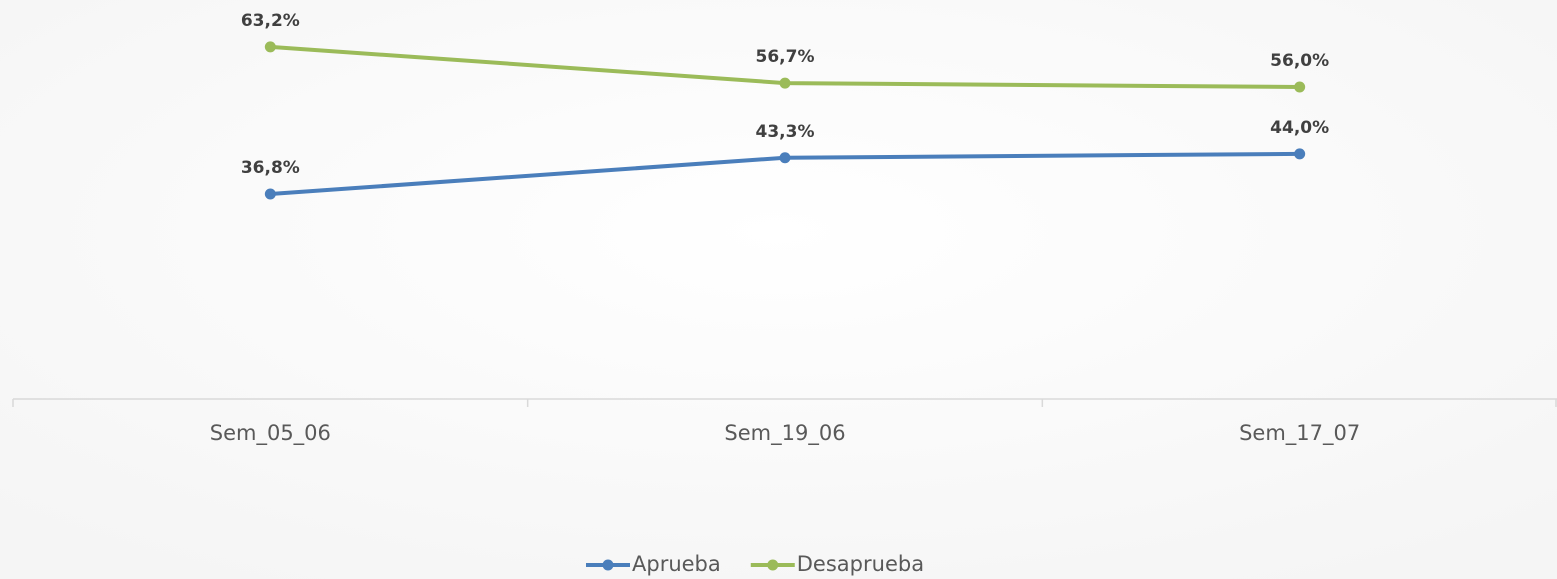 Image resolution: width=1557 pixels, height=579 pixels. What do you see at coordinates (785, 132) in the screenshot?
I see `value-label: 43,3%` at bounding box center [785, 132].